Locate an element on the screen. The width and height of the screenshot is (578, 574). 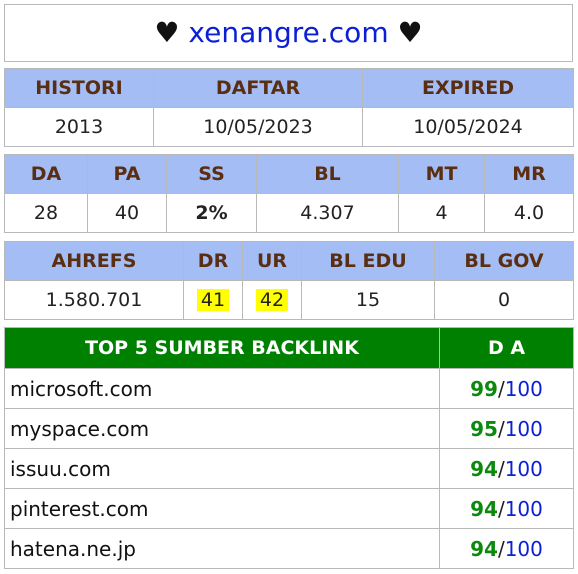
dr-highlight: 41 is located at coordinates (213, 300).